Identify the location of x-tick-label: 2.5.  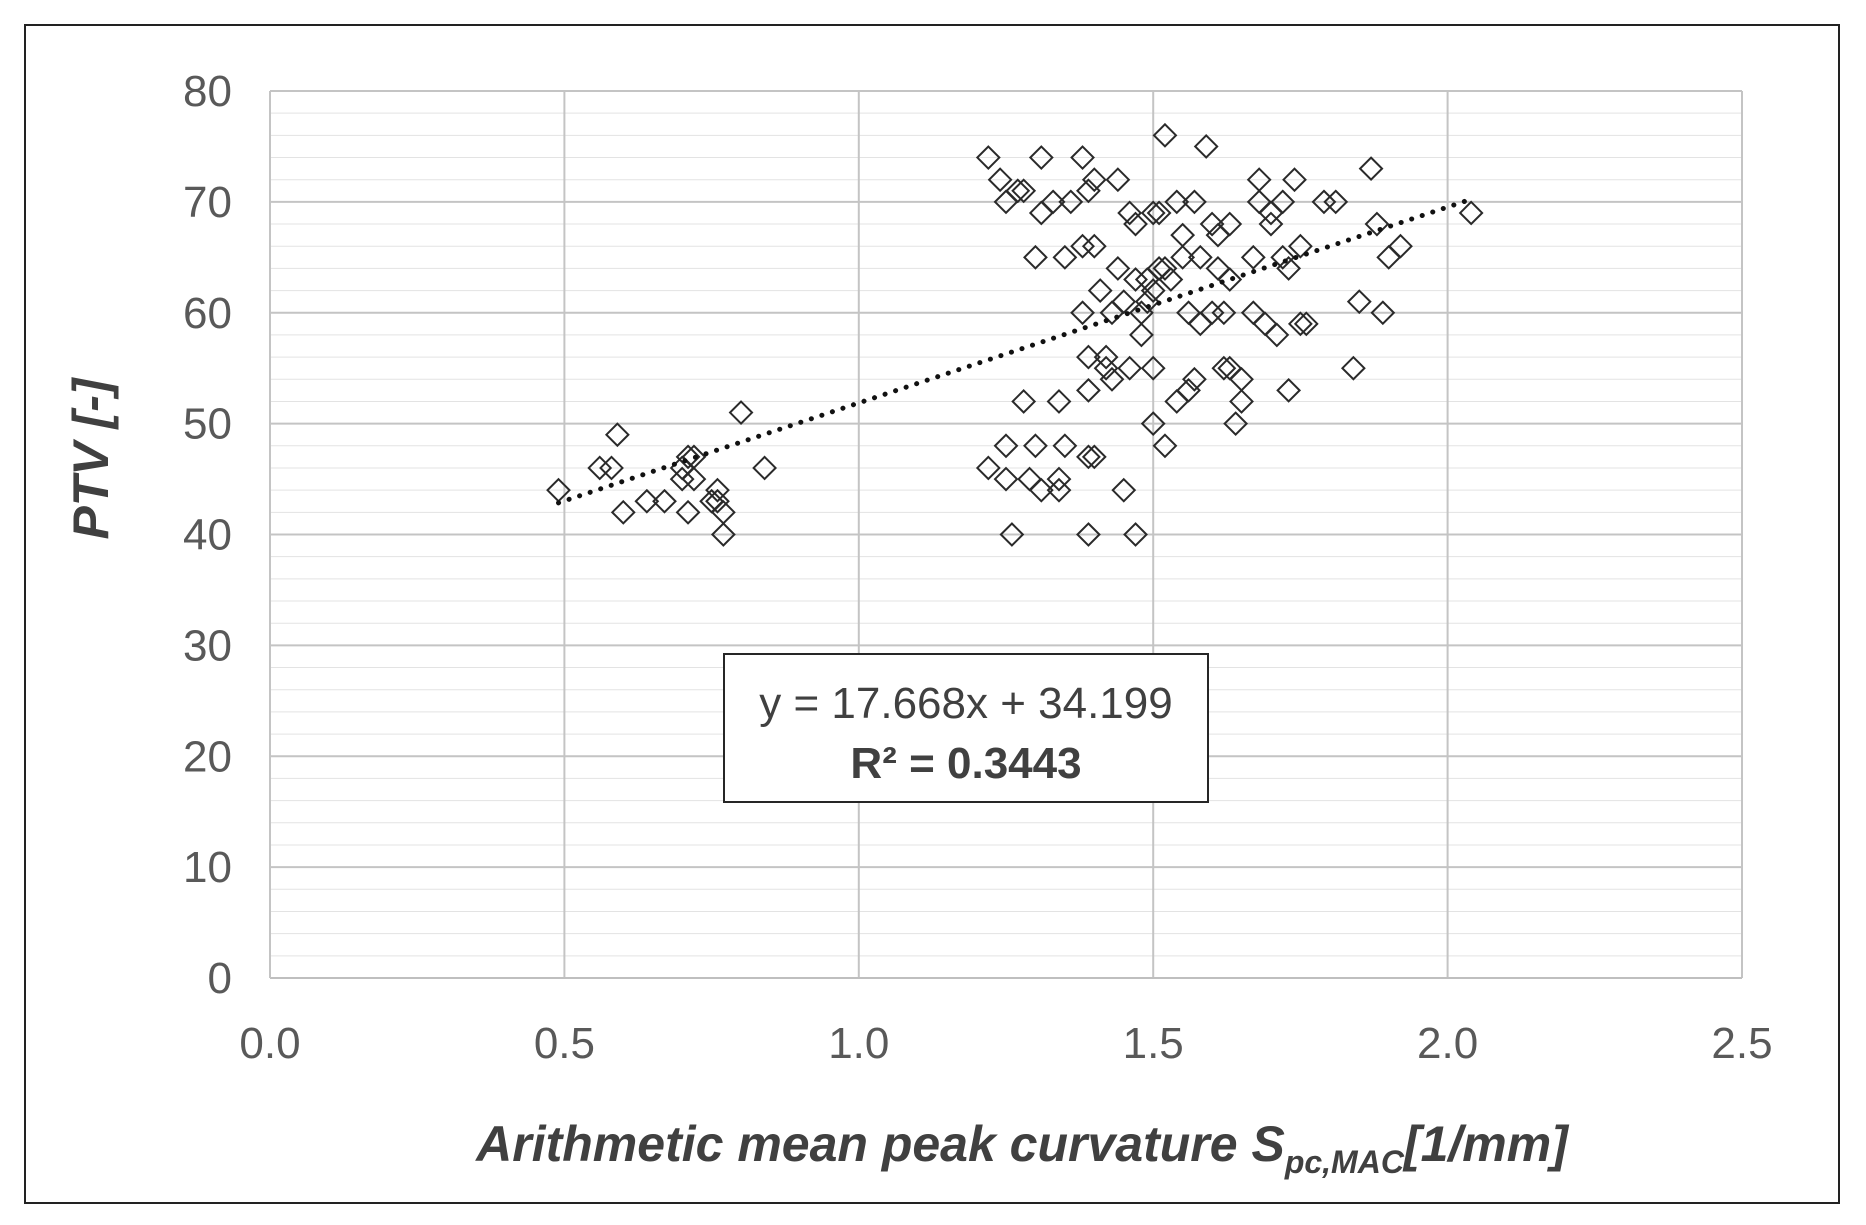
(1741, 1043).